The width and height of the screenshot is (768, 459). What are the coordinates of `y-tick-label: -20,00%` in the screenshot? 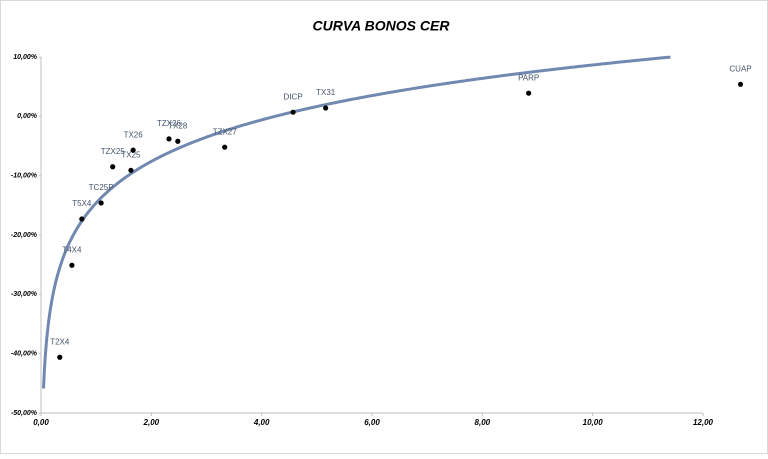 It's located at (24, 235).